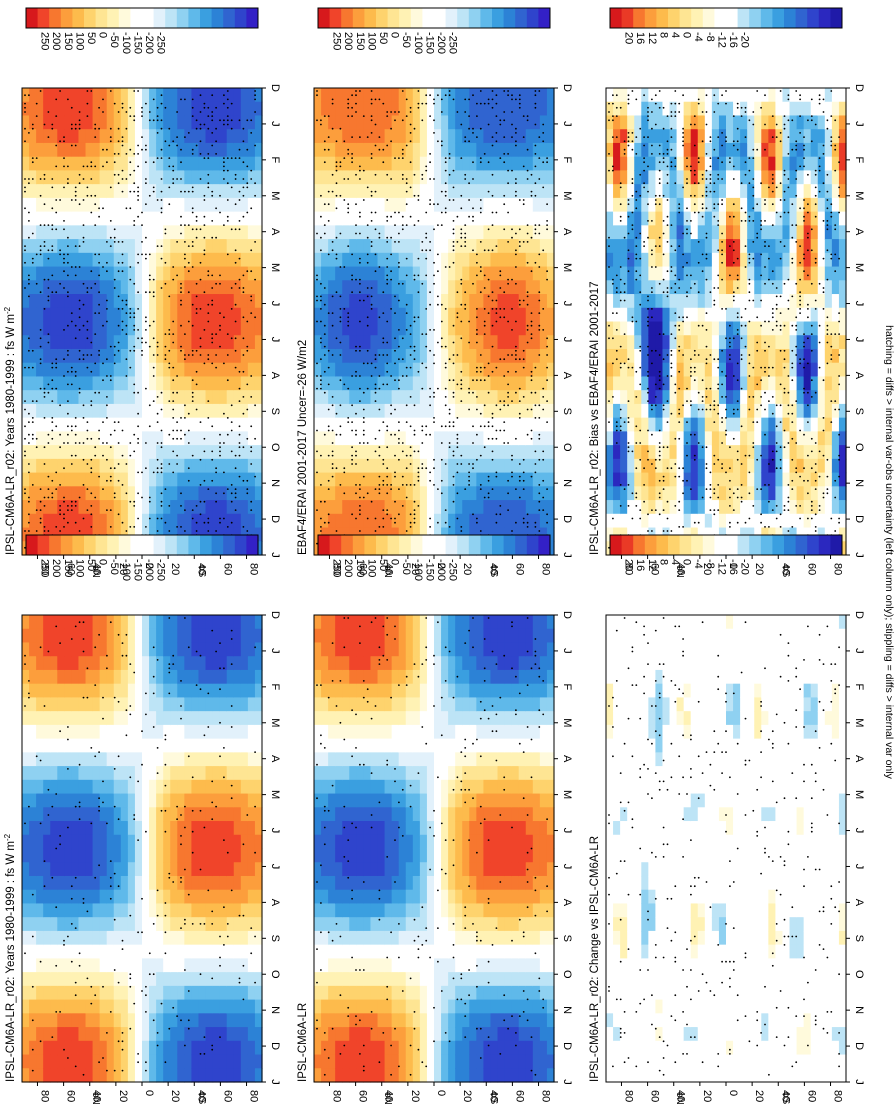  What do you see at coordinates (441, 43) in the screenshot?
I see `colorbar-label: -200` at bounding box center [441, 43].